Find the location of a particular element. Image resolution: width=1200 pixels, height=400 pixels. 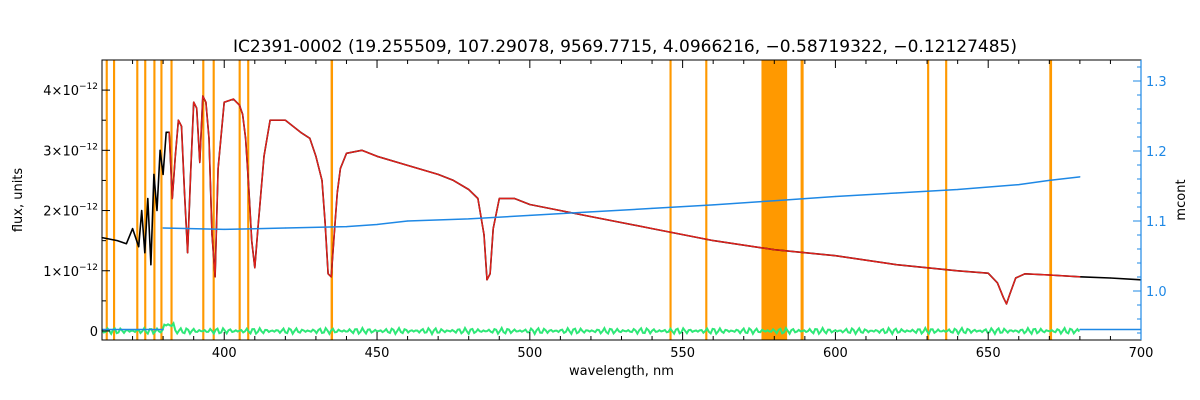

series-residual is located at coordinates (591, 329).